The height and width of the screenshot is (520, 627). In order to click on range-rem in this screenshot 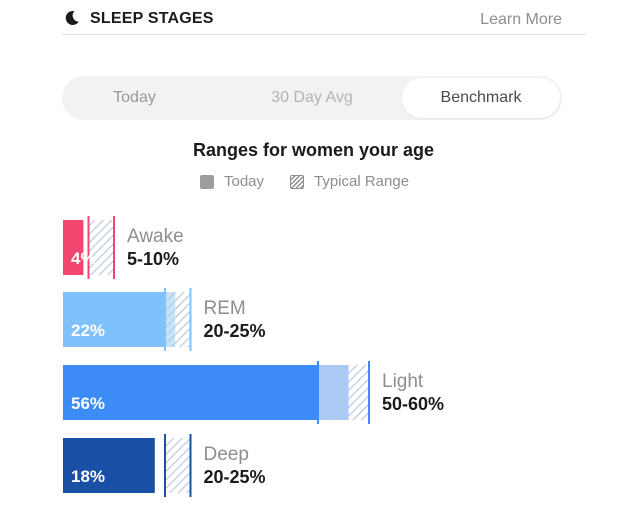, I will do `click(178, 319)`.